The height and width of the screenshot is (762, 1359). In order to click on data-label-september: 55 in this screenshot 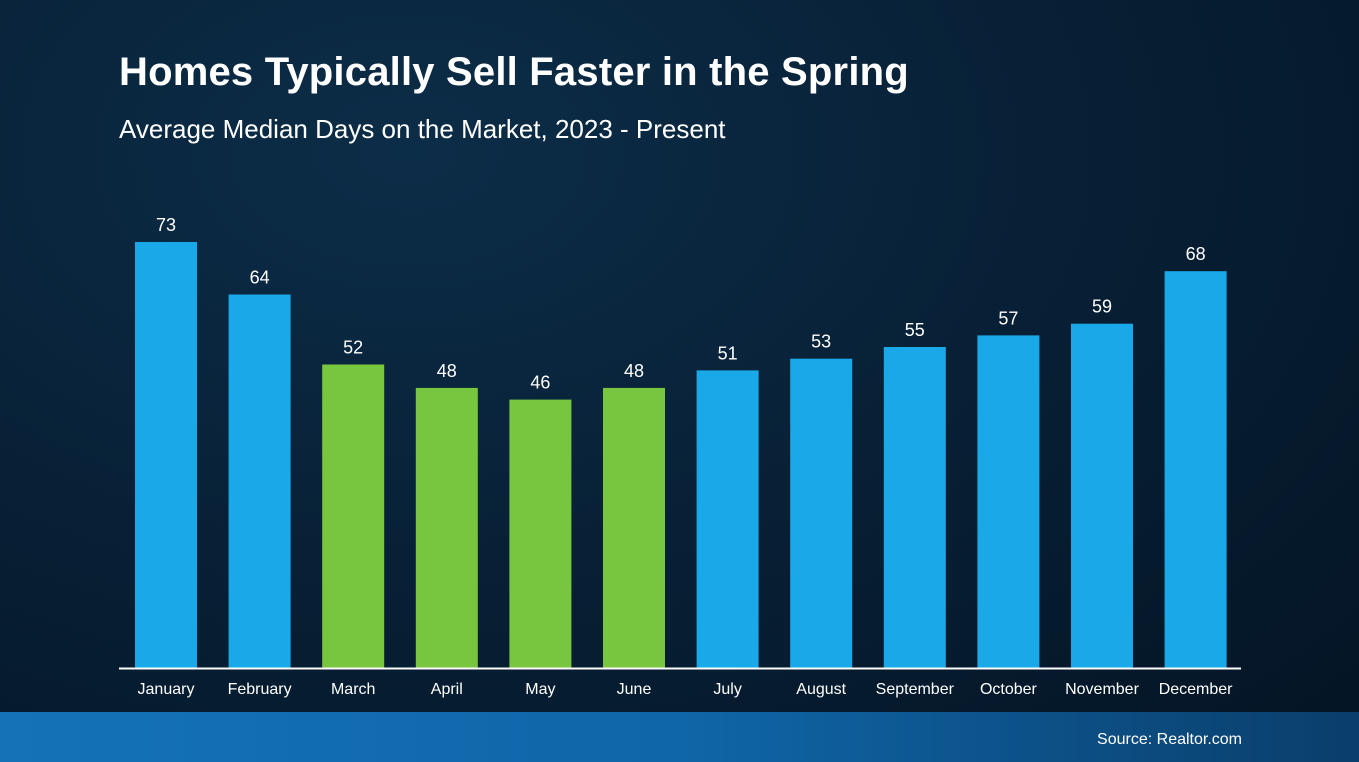, I will do `click(915, 330)`.